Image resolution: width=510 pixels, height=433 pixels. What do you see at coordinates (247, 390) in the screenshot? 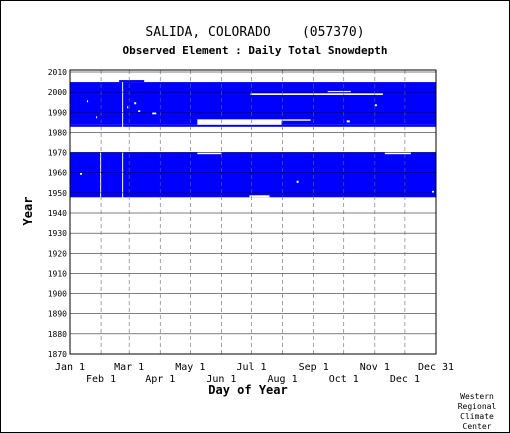
I see `x-axis-label: Day of Year` at bounding box center [247, 390].